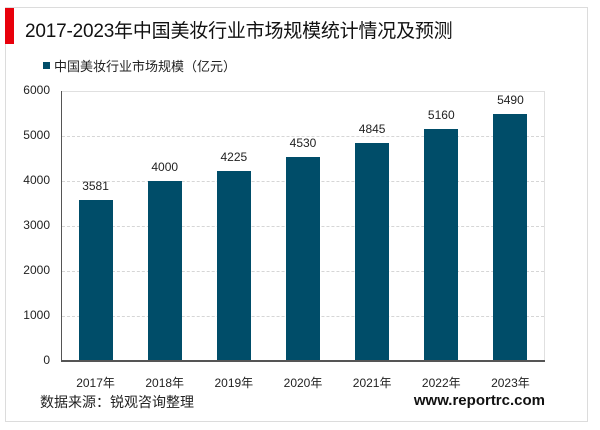 The image size is (600, 430). What do you see at coordinates (36, 90) in the screenshot?
I see `y-tick-label: 6000` at bounding box center [36, 90].